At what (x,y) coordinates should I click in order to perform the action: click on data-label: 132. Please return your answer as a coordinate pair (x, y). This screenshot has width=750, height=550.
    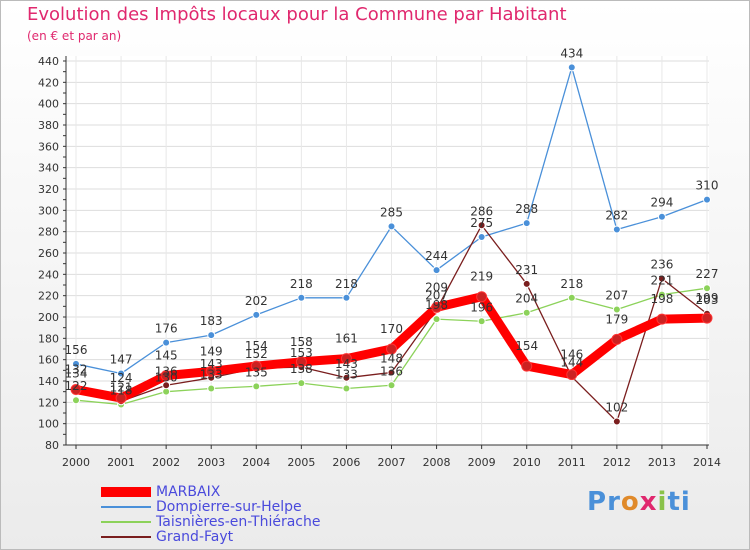
    Looking at the image, I should click on (76, 370).